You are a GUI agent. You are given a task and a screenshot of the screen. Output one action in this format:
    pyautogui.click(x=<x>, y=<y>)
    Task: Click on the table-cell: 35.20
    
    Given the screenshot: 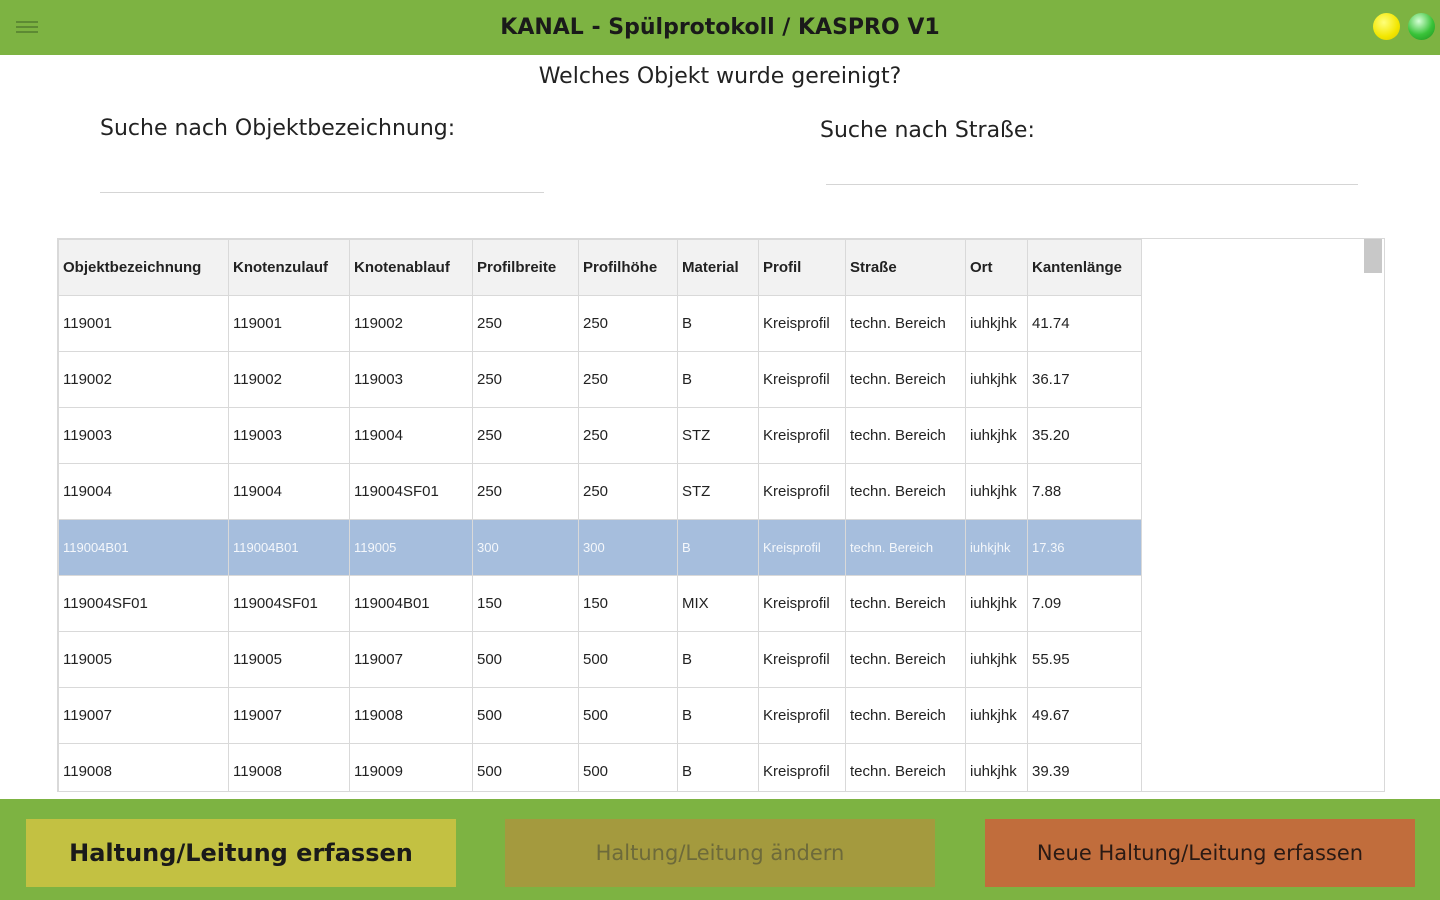 What is the action you would take?
    pyautogui.click(x=1084, y=435)
    